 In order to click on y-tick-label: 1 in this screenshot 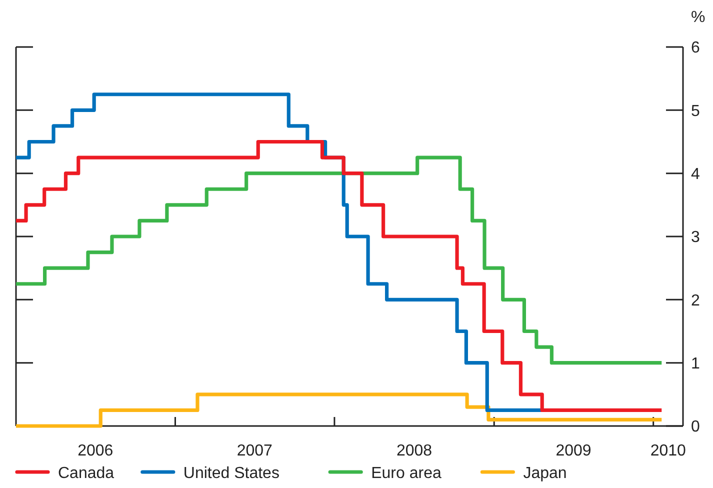, I will do `click(695, 363)`.